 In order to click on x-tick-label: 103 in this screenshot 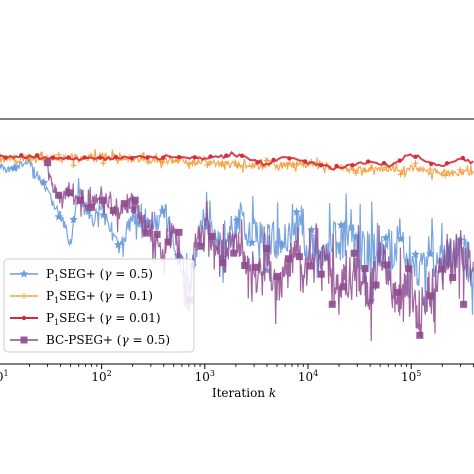, I will do `click(205, 376)`.